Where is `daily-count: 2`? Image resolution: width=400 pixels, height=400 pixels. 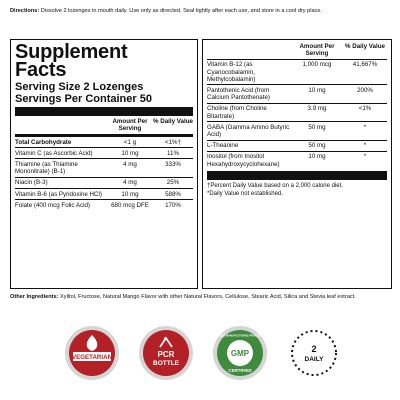
daily-count: 2 is located at coordinates (313, 349).